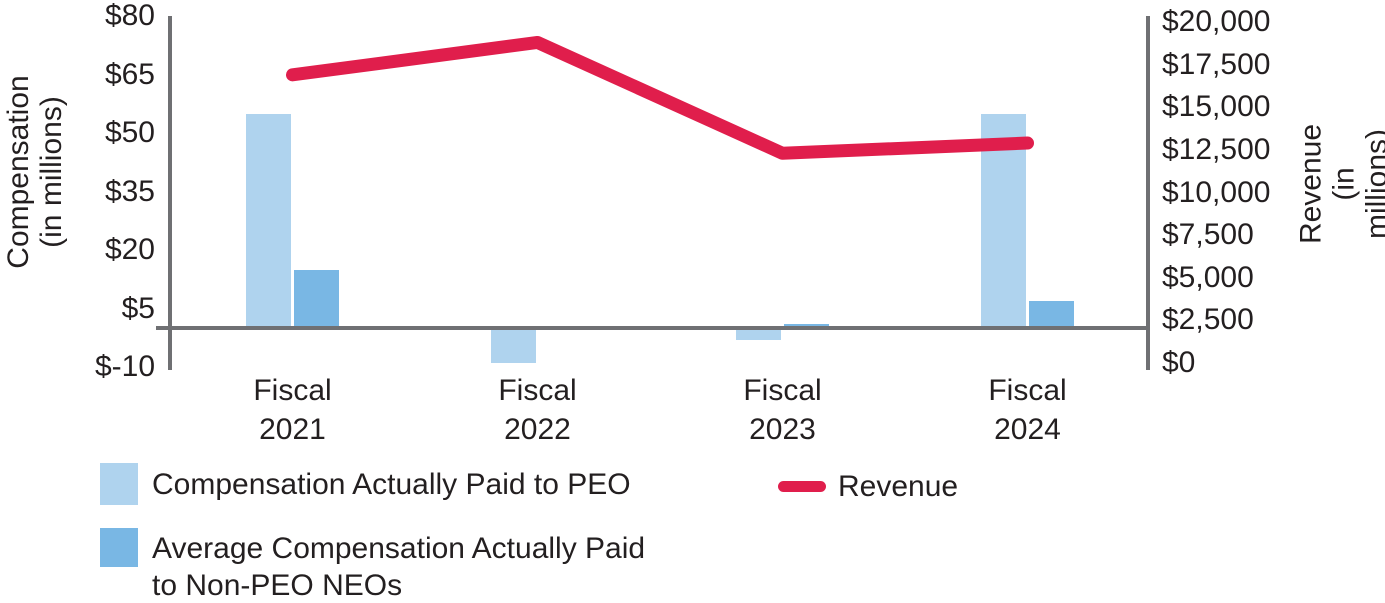 The height and width of the screenshot is (603, 1385). Describe the element at coordinates (119, 484) in the screenshot. I see `peo-legend-swatch-icon` at that location.